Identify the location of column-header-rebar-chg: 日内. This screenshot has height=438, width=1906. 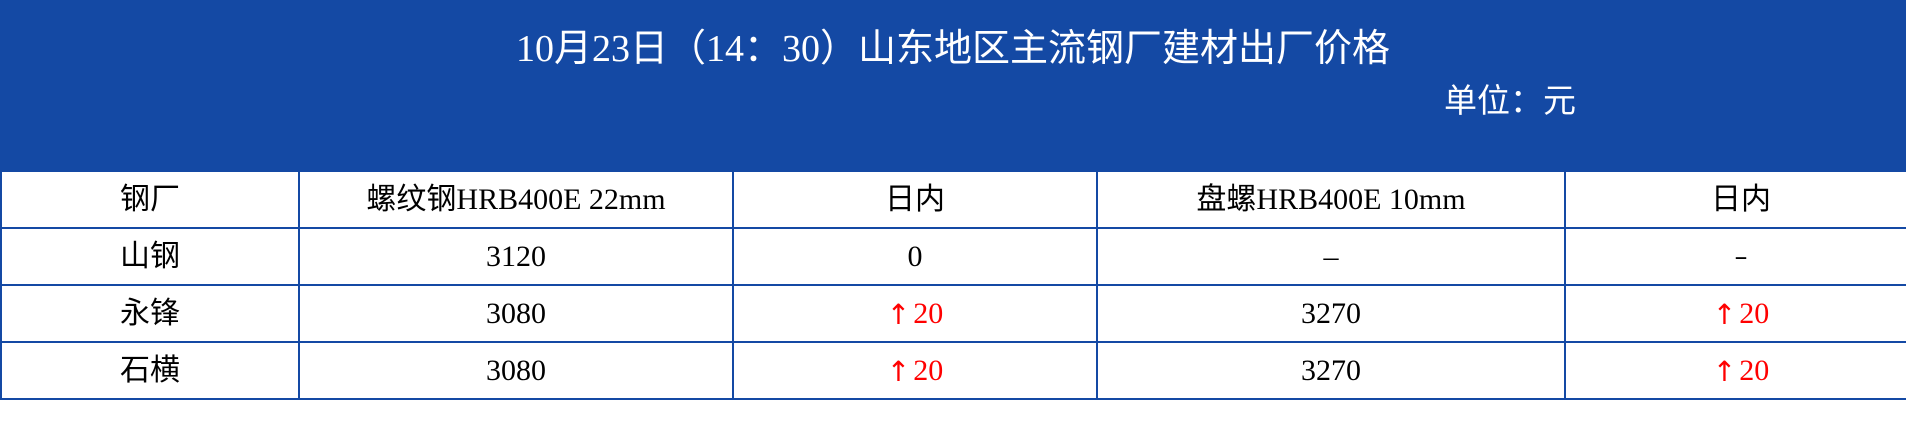
(915, 200).